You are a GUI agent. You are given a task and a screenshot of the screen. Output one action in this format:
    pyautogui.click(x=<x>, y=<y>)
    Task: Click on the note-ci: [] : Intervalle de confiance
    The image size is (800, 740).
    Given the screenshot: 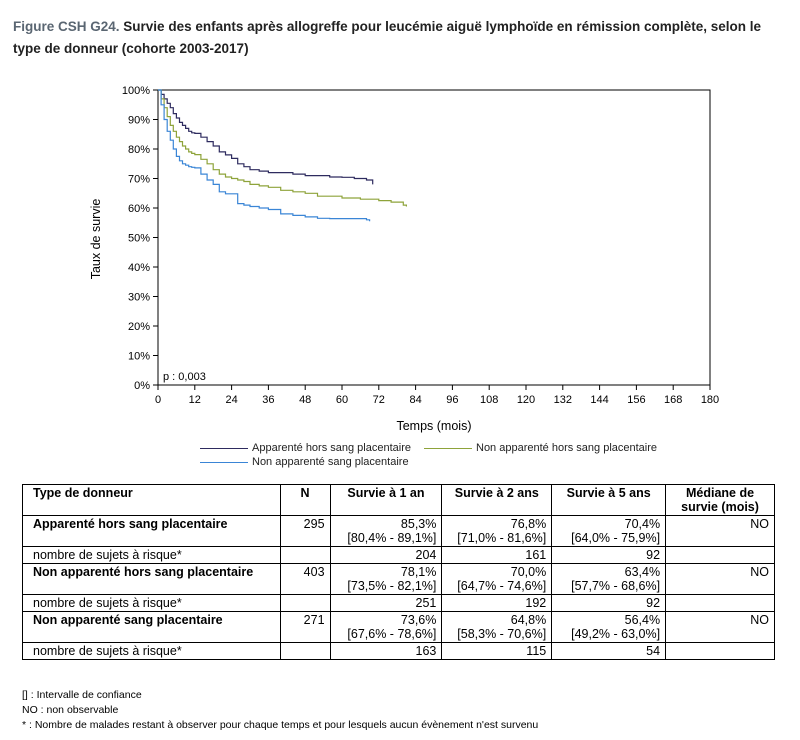 What is the action you would take?
    pyautogui.click(x=82, y=695)
    